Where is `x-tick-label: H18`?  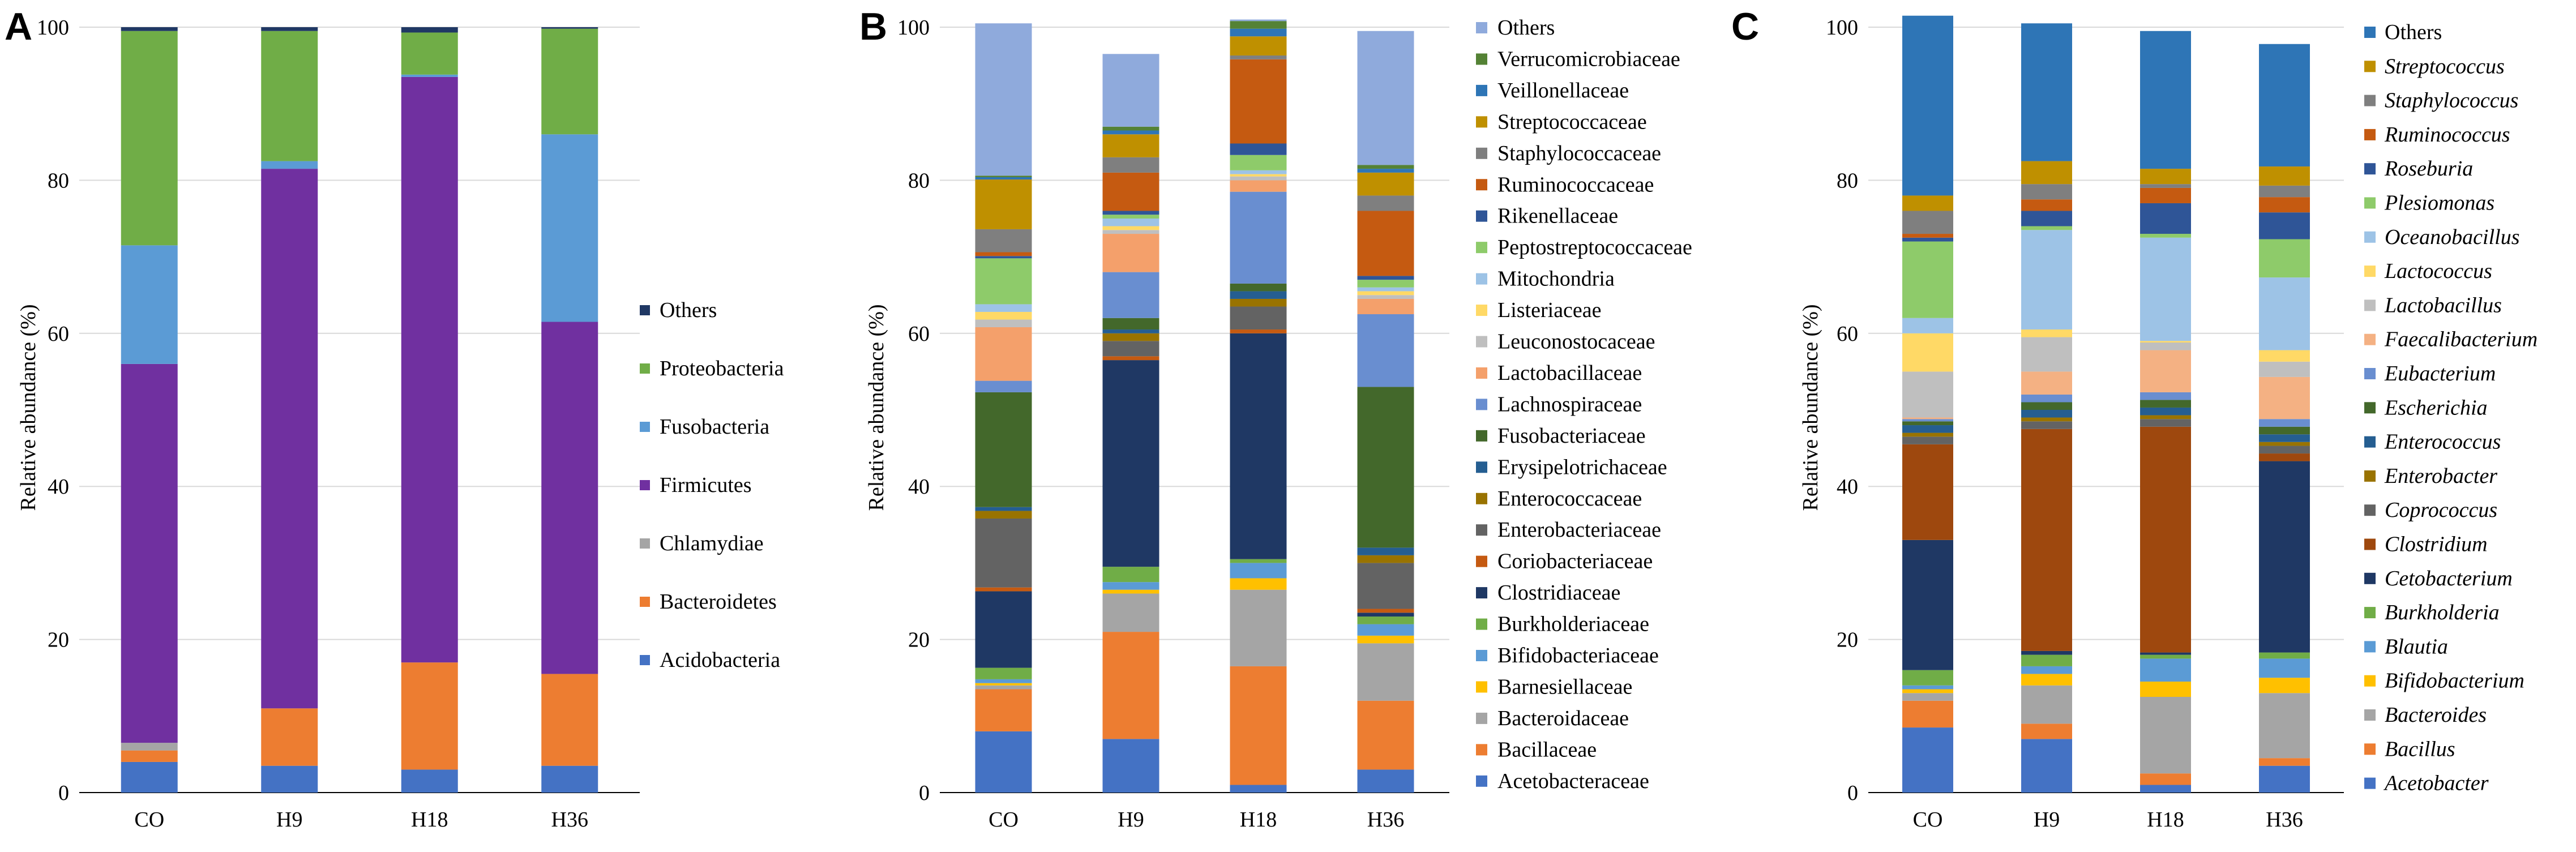
x-tick-label: H18 is located at coordinates (1258, 820).